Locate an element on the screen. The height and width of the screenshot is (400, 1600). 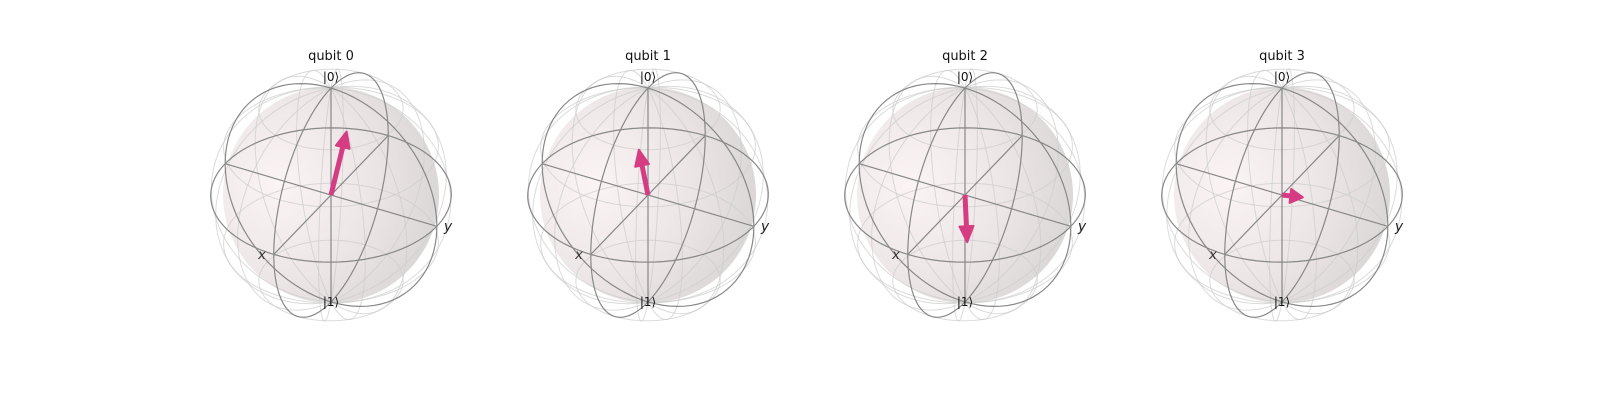
bloch-sphere-qubit-0: qubit 0 |0⟩ |1⟩ x y is located at coordinates (331, 185).